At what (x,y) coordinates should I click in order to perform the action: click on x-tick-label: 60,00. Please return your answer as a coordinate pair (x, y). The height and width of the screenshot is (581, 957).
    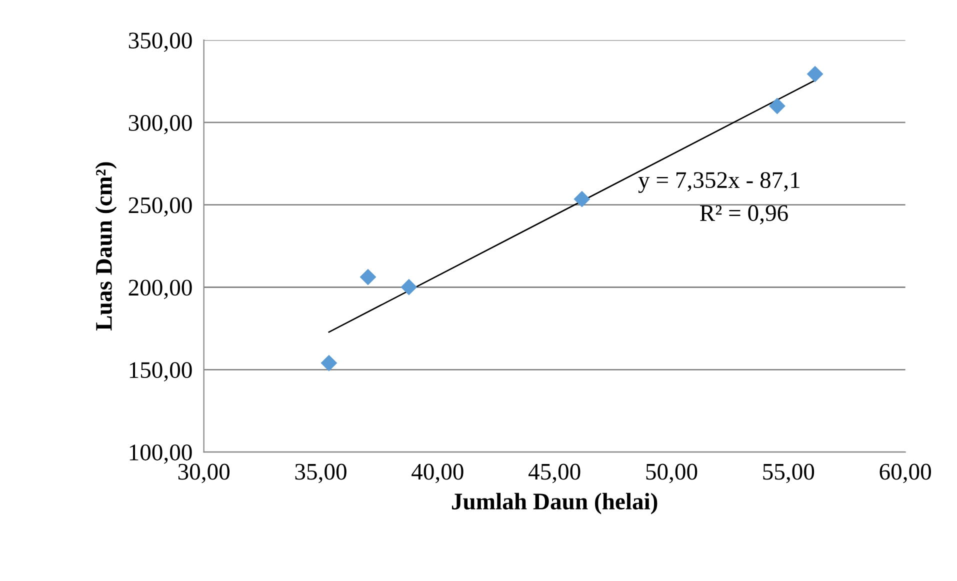
    Looking at the image, I should click on (905, 474).